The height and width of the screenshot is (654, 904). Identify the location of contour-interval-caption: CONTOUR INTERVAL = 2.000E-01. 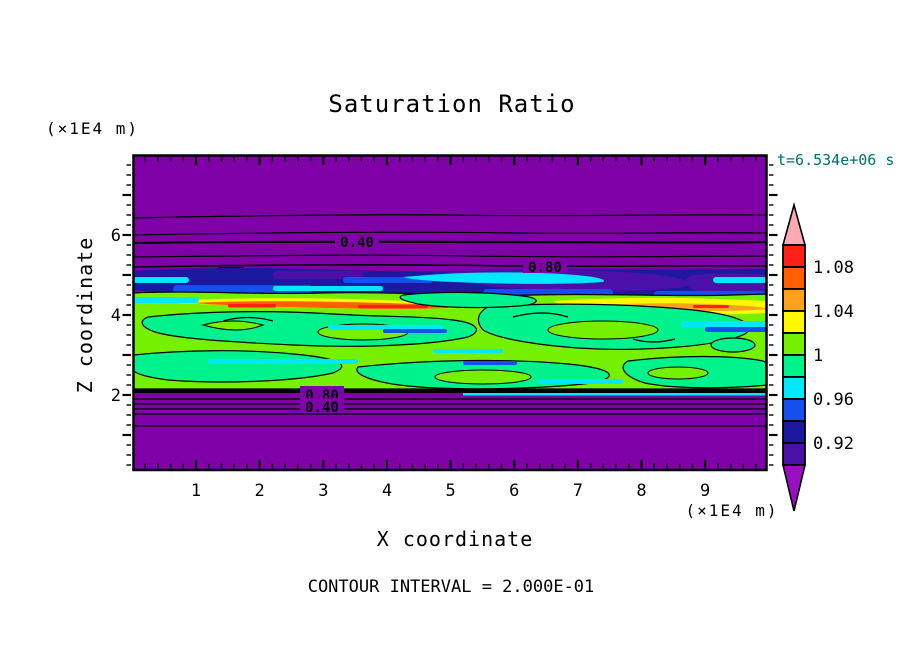
(451, 587).